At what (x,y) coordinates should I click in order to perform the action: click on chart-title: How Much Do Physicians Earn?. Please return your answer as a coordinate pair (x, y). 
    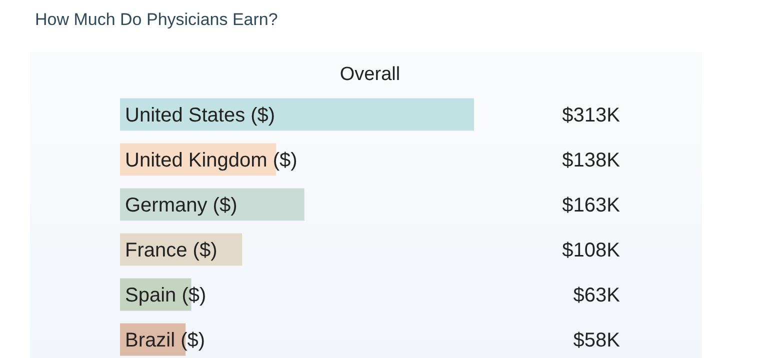
    Looking at the image, I should click on (156, 19).